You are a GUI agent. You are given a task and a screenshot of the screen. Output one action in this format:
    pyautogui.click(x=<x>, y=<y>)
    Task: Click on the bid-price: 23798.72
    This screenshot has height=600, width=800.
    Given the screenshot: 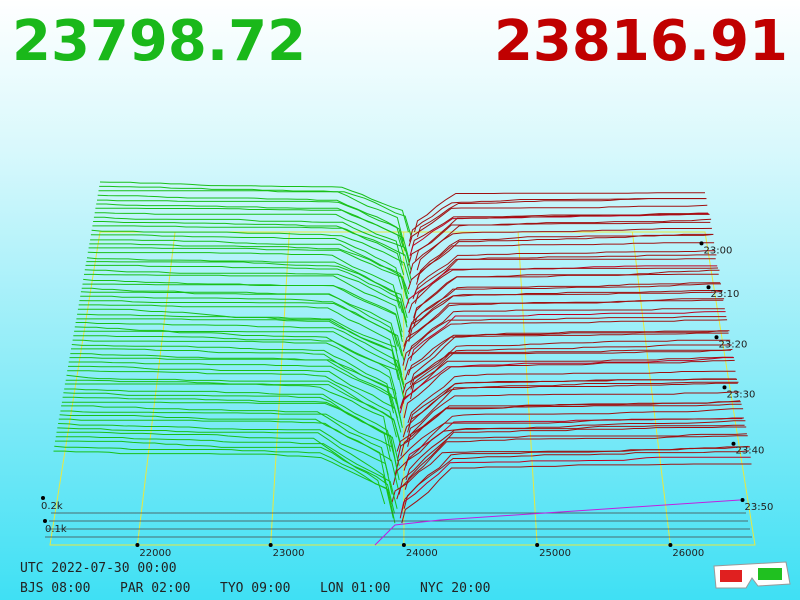 What is the action you would take?
    pyautogui.click(x=159, y=41)
    